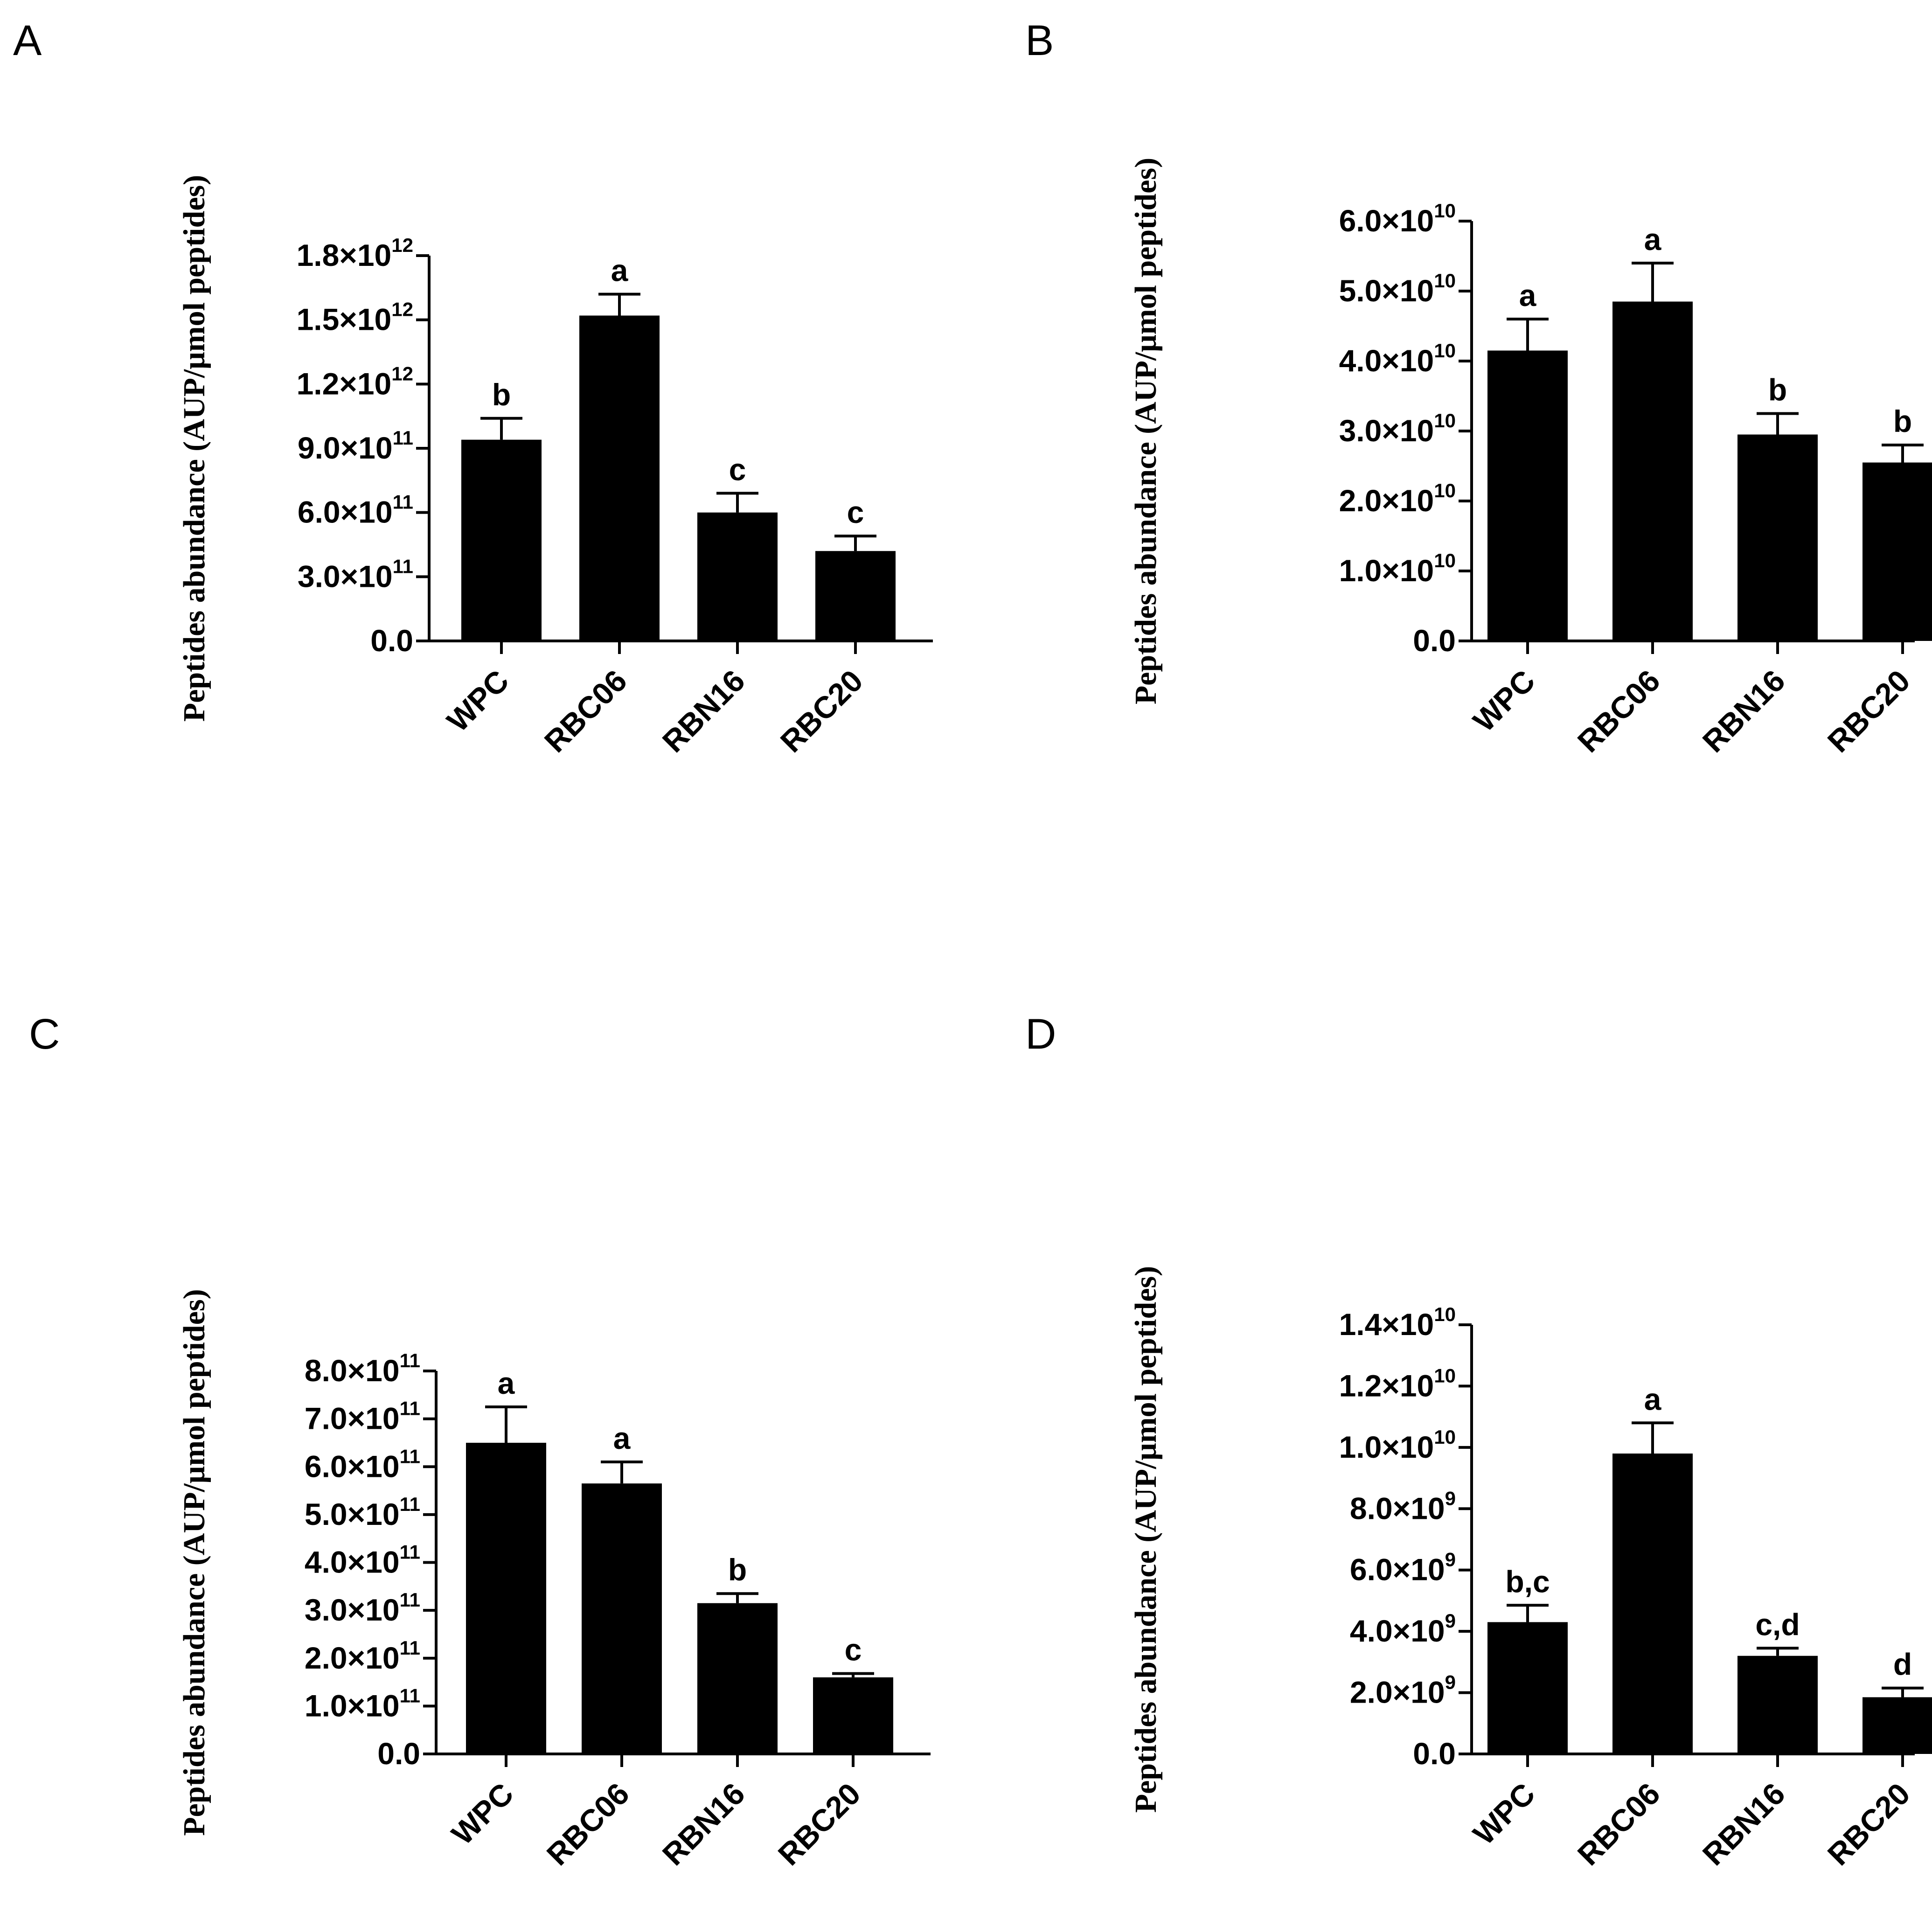  Describe the element at coordinates (362, 1656) in the screenshot. I see `y-tick-label: 2.0×10¹¹` at that location.